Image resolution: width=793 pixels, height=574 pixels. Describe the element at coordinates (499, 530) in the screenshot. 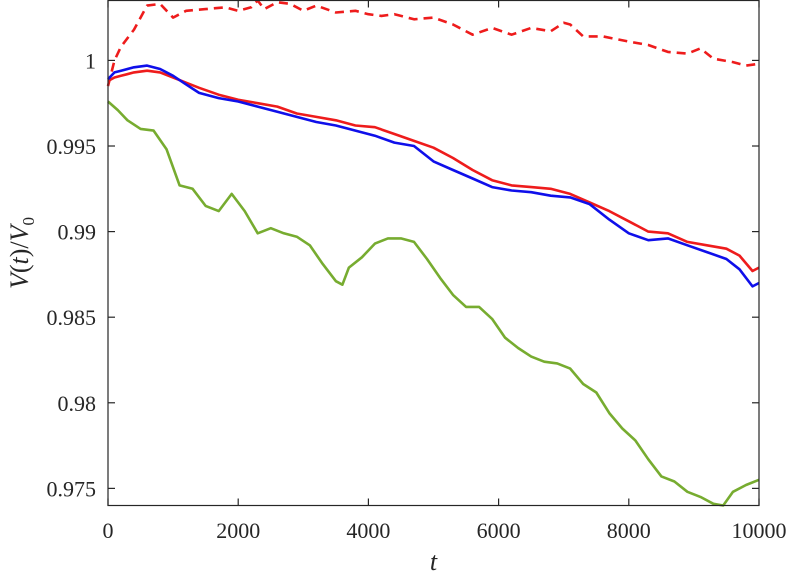

I see `x-tick-label: 6000` at that location.